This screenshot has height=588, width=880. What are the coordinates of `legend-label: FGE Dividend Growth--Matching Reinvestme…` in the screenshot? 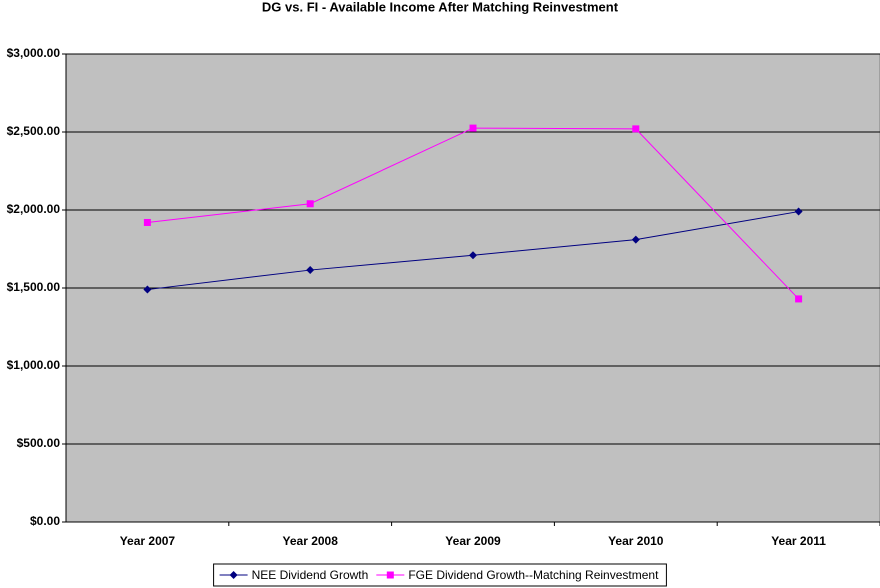 It's located at (533, 575).